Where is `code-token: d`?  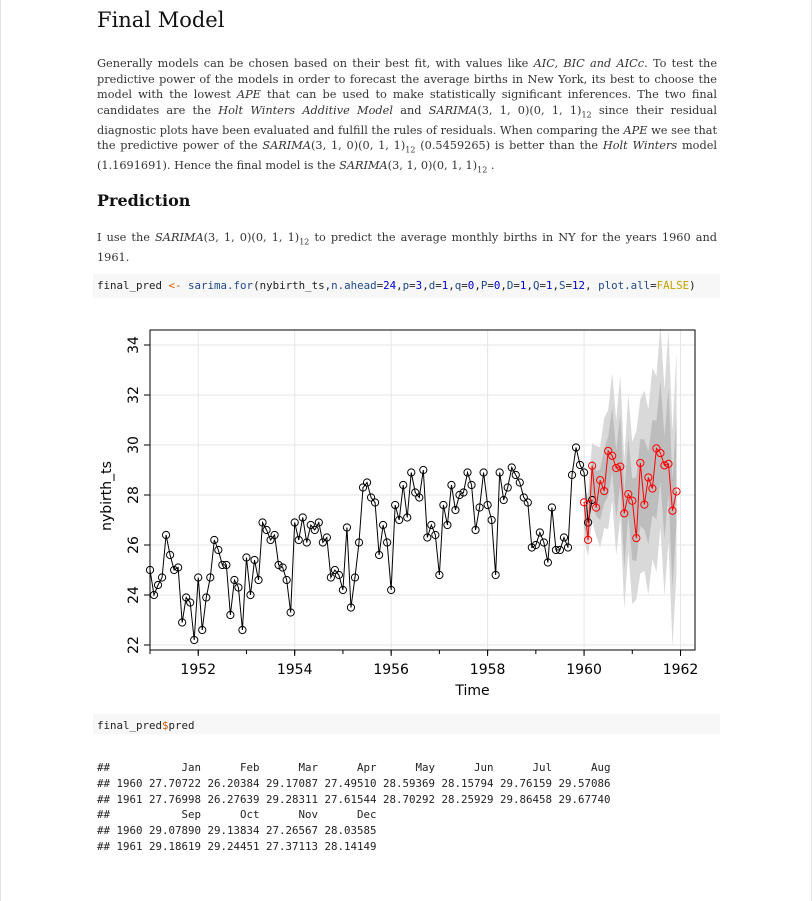 code-token: d is located at coordinates (432, 285).